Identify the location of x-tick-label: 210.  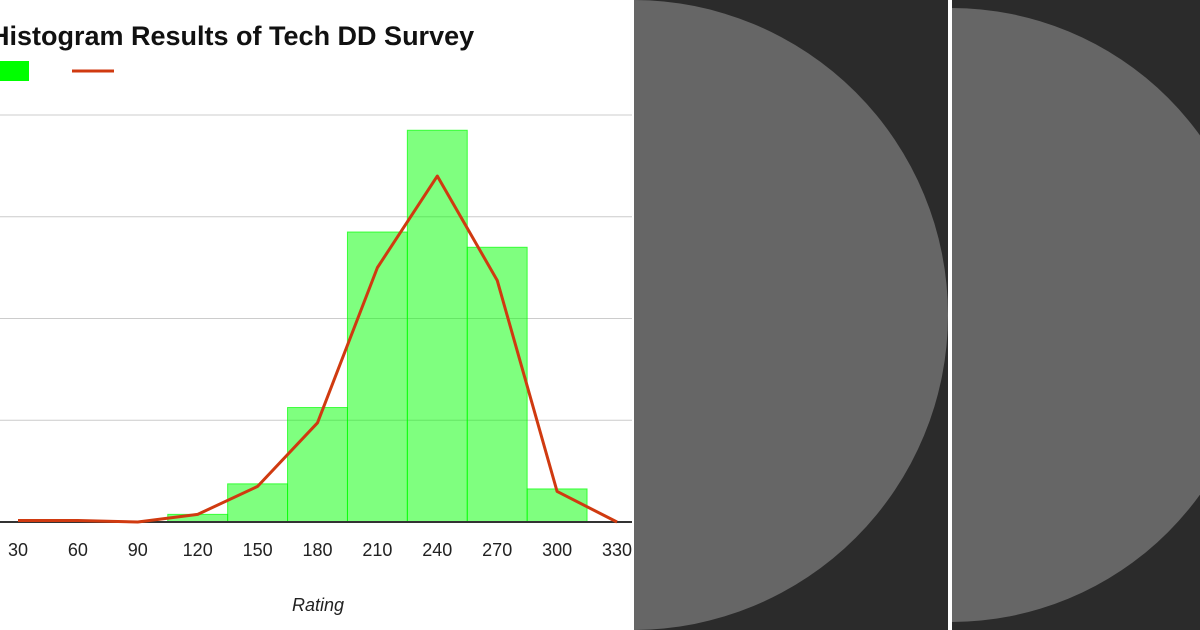
(377, 550).